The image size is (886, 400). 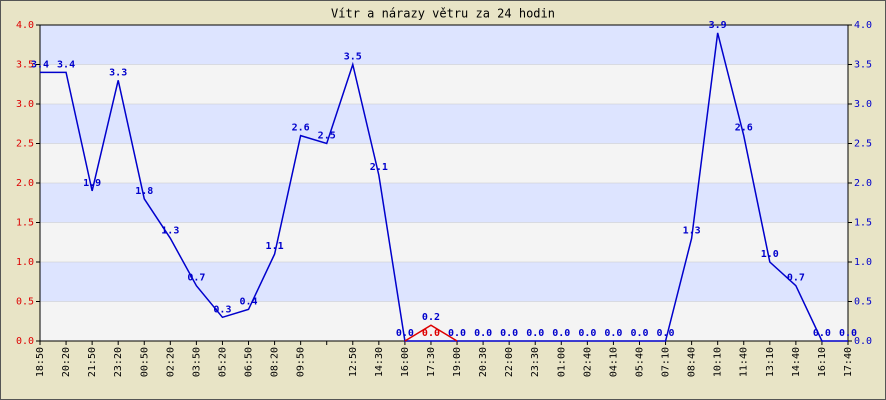 I want to click on y-tick-label: 1.0, so click(x=25, y=262).